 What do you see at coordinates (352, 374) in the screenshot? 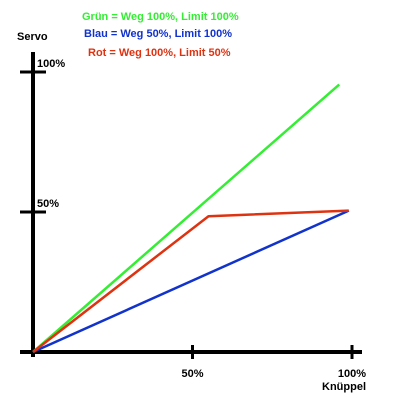
I see `x-tick-label-1: 100%` at bounding box center [352, 374].